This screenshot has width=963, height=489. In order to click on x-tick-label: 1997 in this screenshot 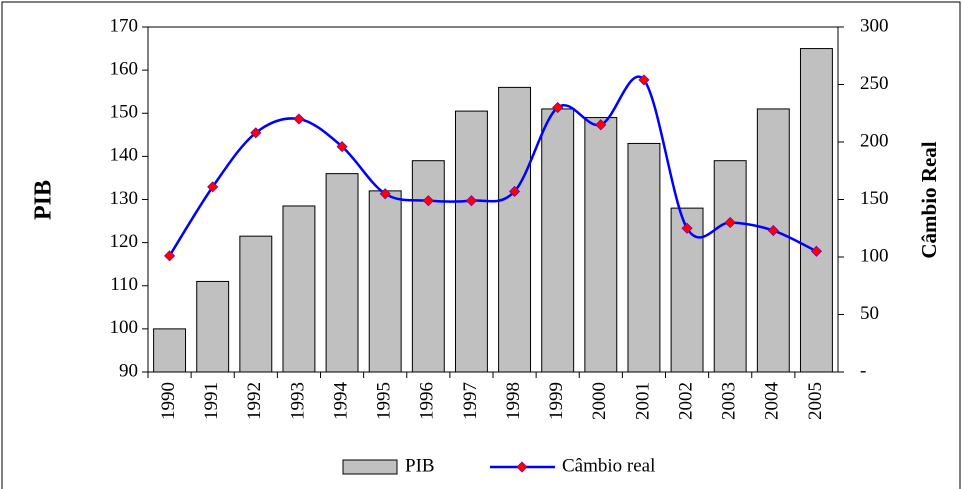, I will do `click(470, 401)`.